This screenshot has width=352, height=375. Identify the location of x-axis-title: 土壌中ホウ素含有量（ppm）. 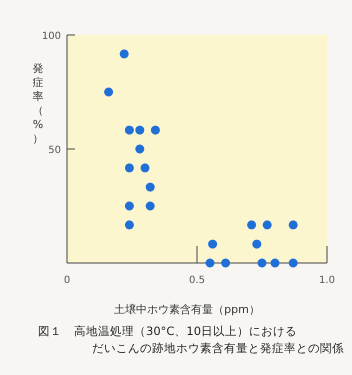
(187, 309).